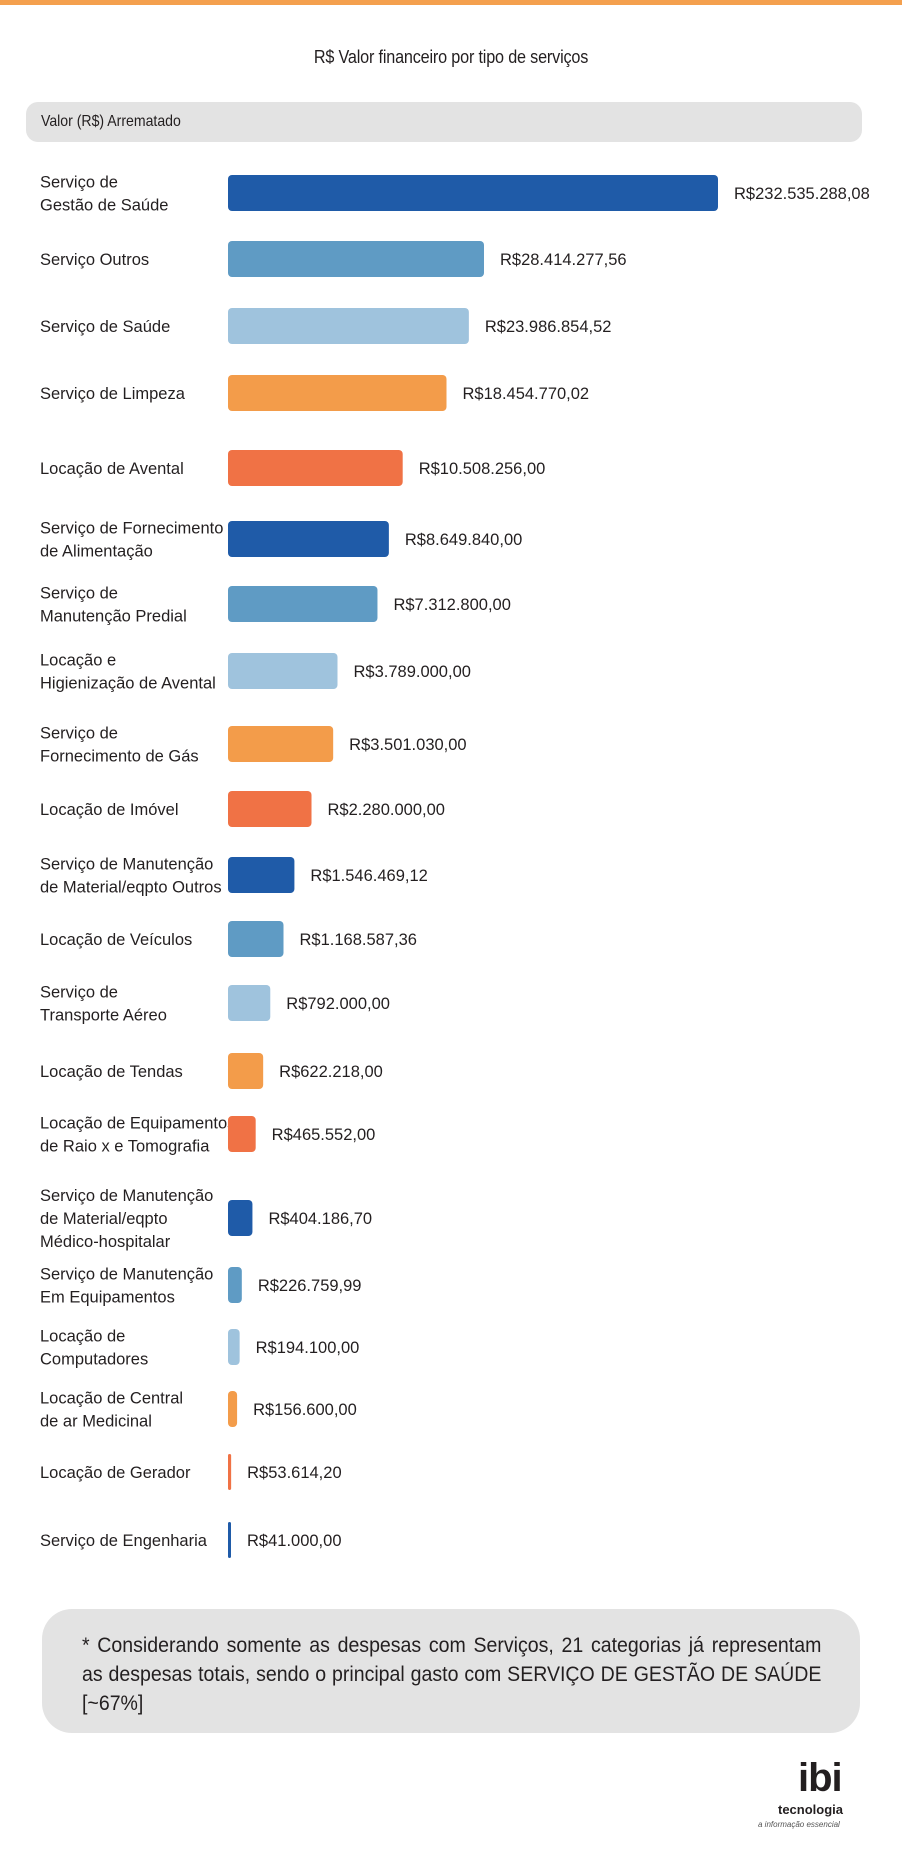 The image size is (902, 1863). I want to click on category-label: Higienização de Avental, so click(128, 684).